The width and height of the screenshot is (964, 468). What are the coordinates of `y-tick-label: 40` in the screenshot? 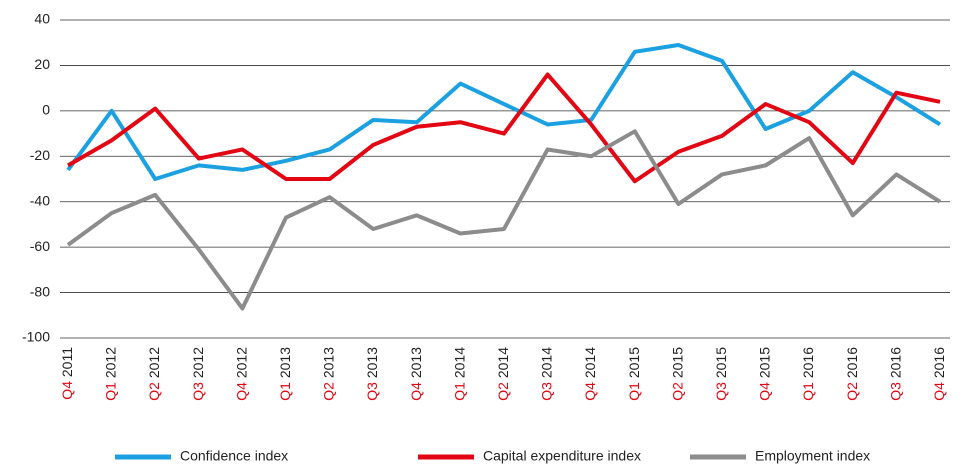 It's located at (42, 19).